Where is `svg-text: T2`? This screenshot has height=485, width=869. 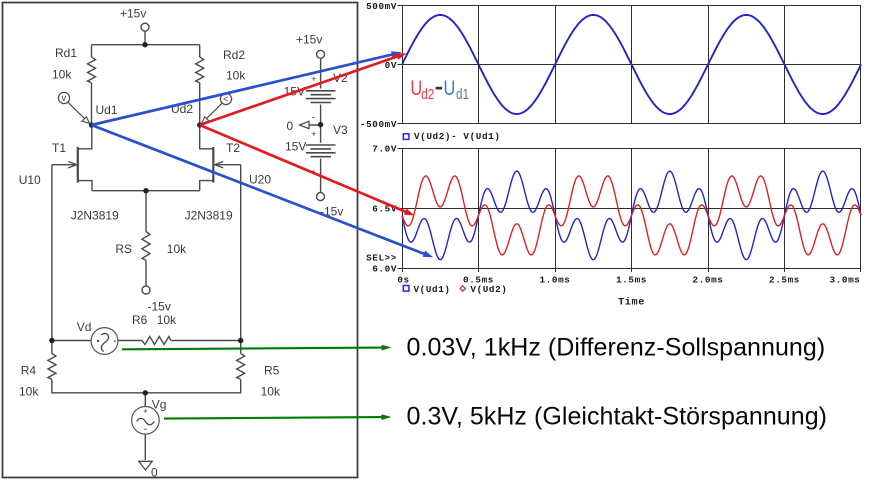 svg-text: T2 is located at coordinates (233, 148).